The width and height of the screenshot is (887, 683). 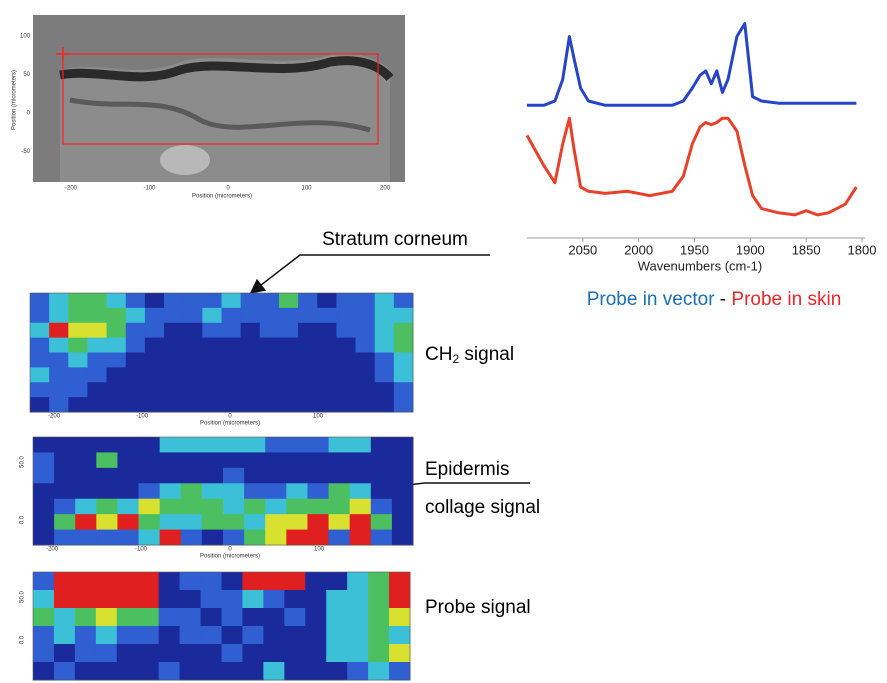 I want to click on heatmap-x-tick: 100, so click(x=318, y=417).